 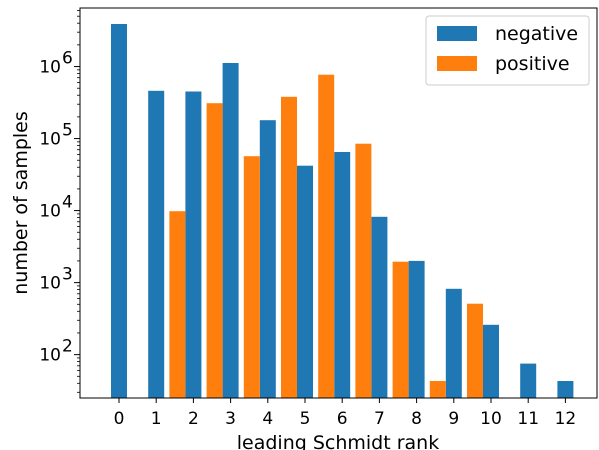 I want to click on x-tick-label: 7, so click(x=379, y=419).